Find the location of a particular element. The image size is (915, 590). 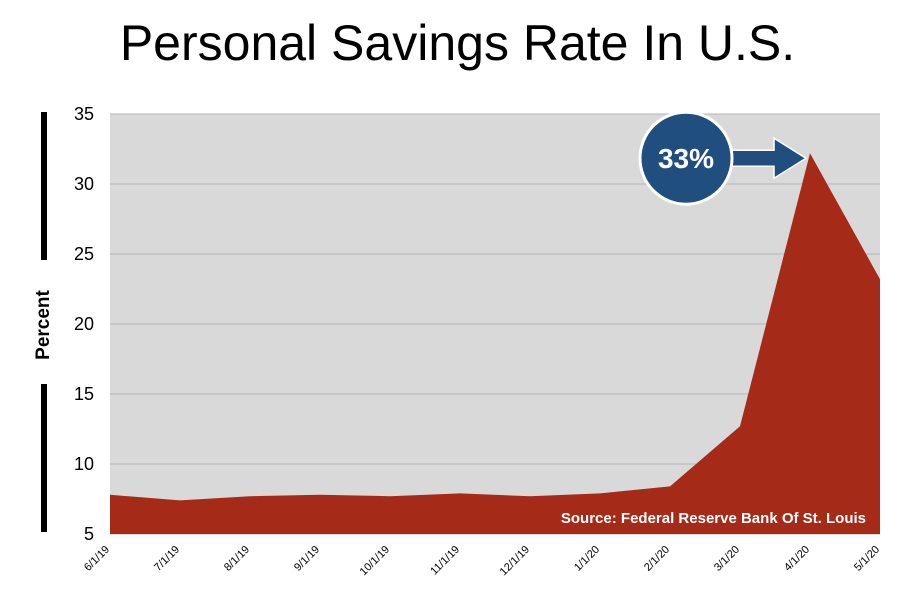

y-tick-label: 5 is located at coordinates (89, 534).